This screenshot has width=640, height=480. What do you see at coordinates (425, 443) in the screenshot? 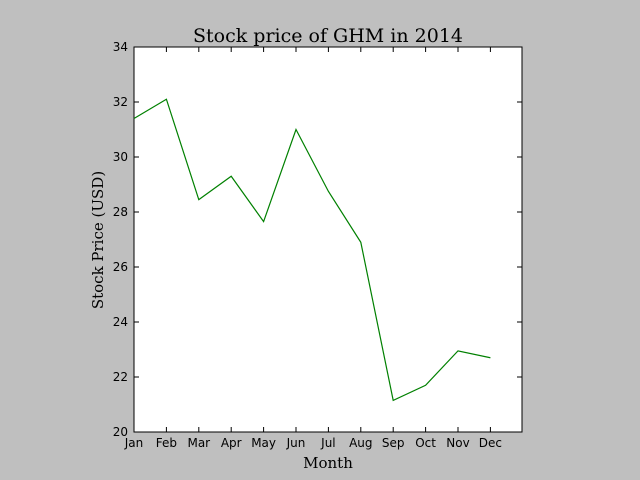
I see `x-tick-label: Oct` at bounding box center [425, 443].